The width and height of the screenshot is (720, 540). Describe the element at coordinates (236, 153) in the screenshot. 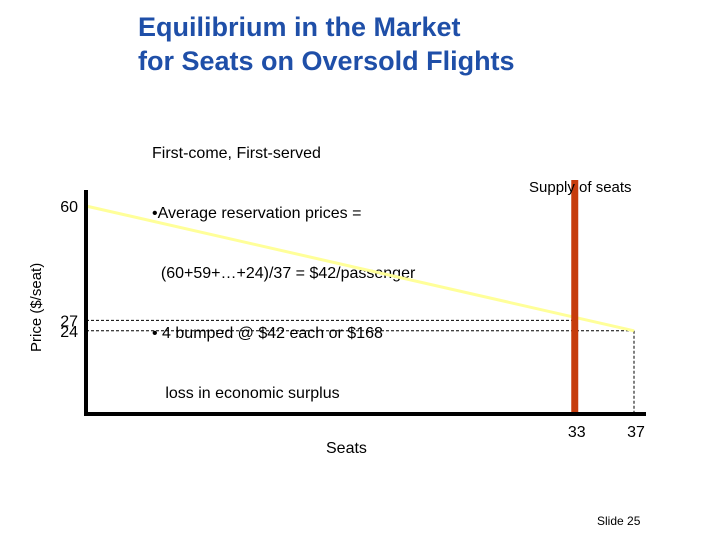

I see `note-line-1: First-come, First-served` at that location.